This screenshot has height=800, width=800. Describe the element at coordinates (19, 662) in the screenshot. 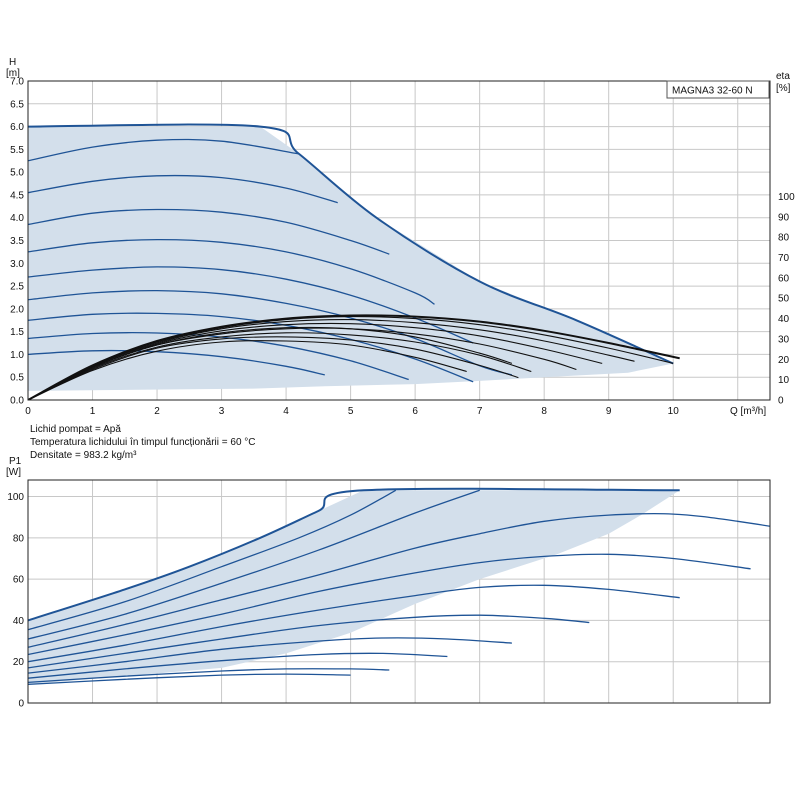

I see `power-y-tick-label: 20` at that location.